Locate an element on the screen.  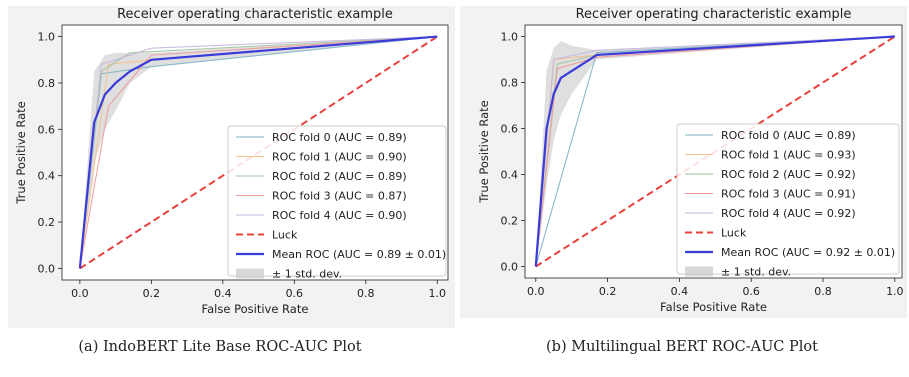
chart-a-legend-label-4: ROC fold 4 (AUC = 0.90) is located at coordinates (339, 215).